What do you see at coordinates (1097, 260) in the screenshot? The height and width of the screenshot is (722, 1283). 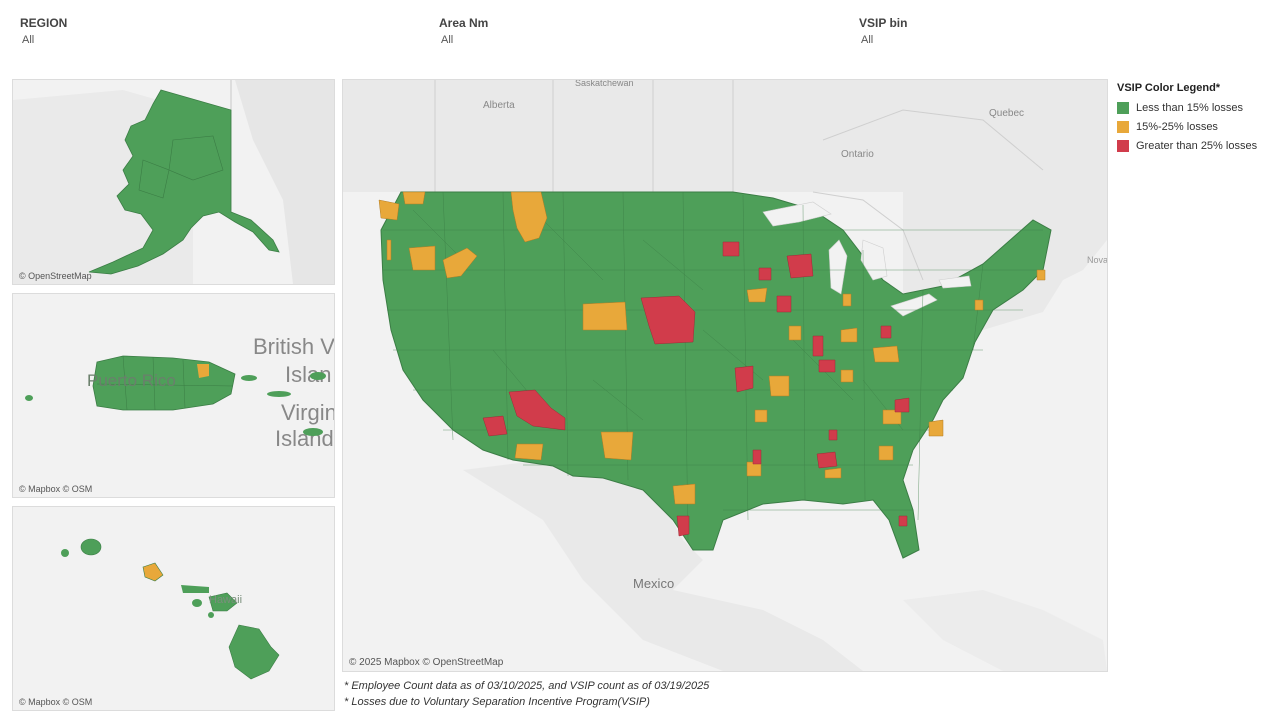 I see `label-nova: Nova` at bounding box center [1097, 260].